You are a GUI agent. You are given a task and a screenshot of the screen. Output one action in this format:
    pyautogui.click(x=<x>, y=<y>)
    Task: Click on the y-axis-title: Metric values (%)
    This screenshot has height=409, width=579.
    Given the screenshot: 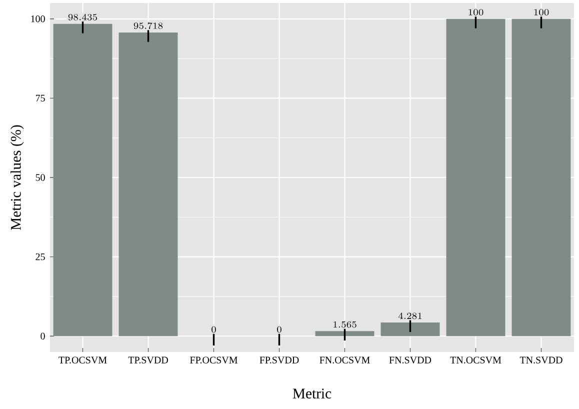 What is the action you would take?
    pyautogui.click(x=17, y=177)
    